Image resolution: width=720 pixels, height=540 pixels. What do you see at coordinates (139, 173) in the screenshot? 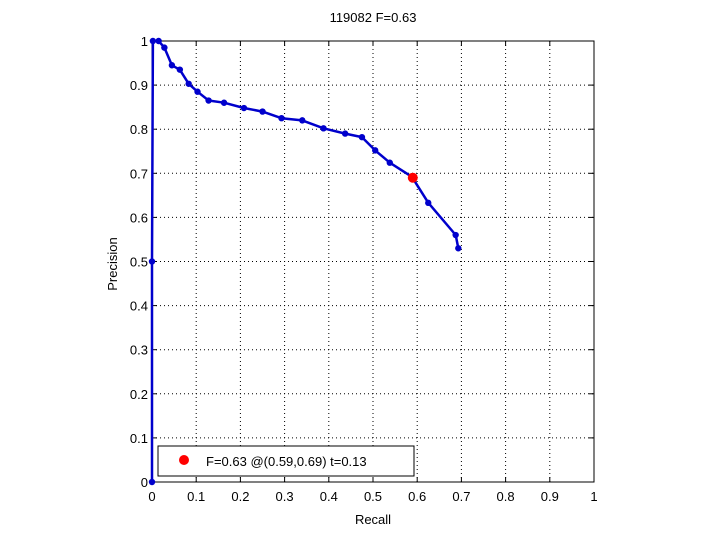
I see `y-tick-label: 0.7` at bounding box center [139, 173].